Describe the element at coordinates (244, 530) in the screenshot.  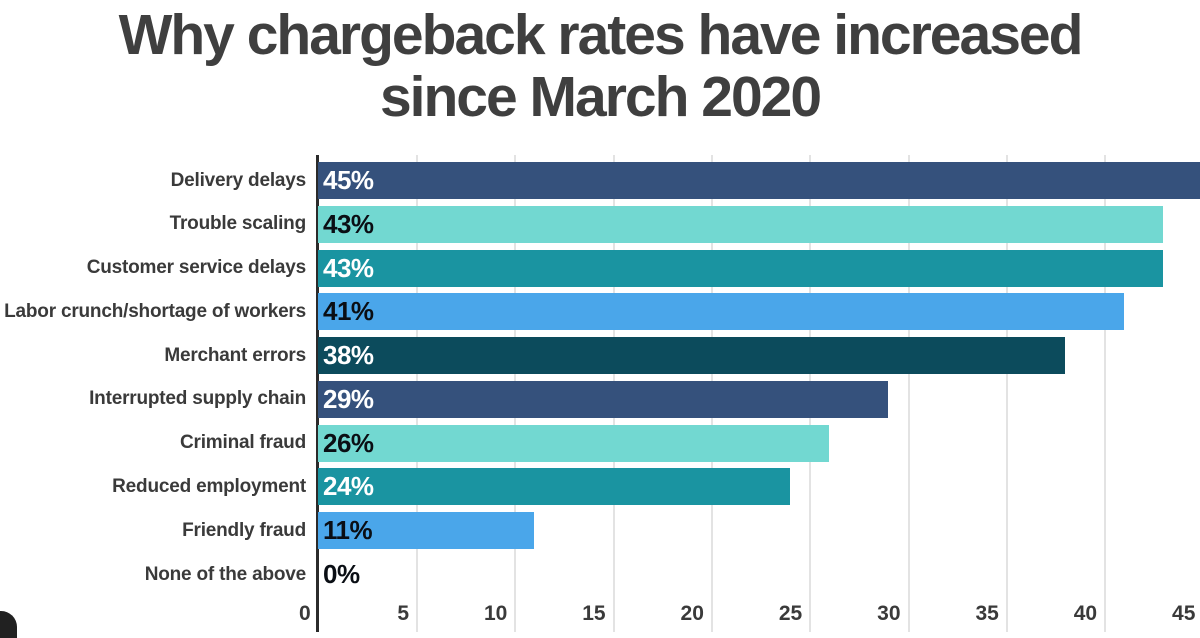
I see `category-label: Friendly fraud` at that location.